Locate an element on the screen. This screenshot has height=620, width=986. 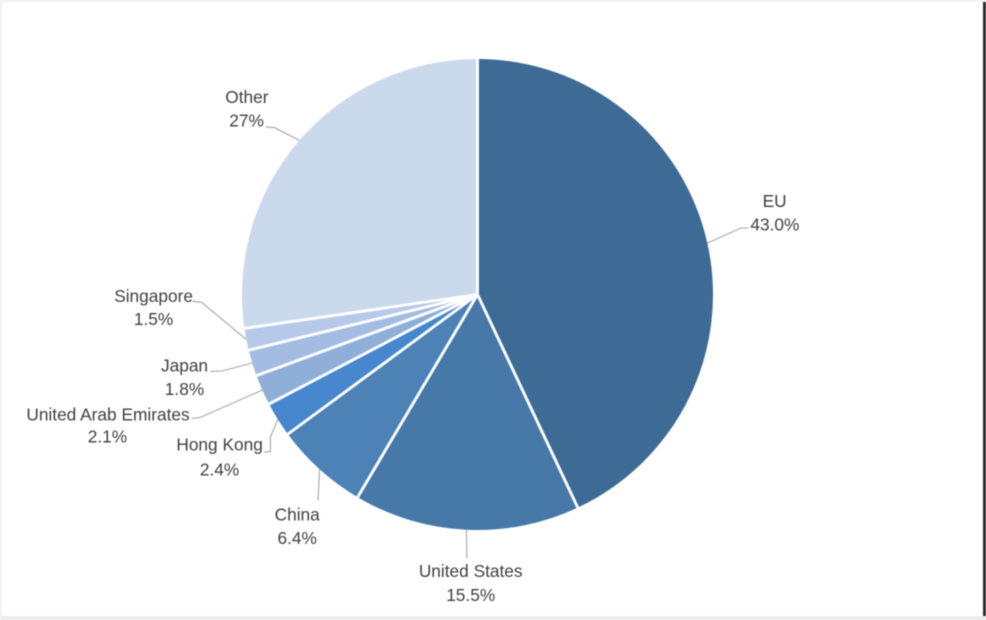
svg-text: China is located at coordinates (298, 514).